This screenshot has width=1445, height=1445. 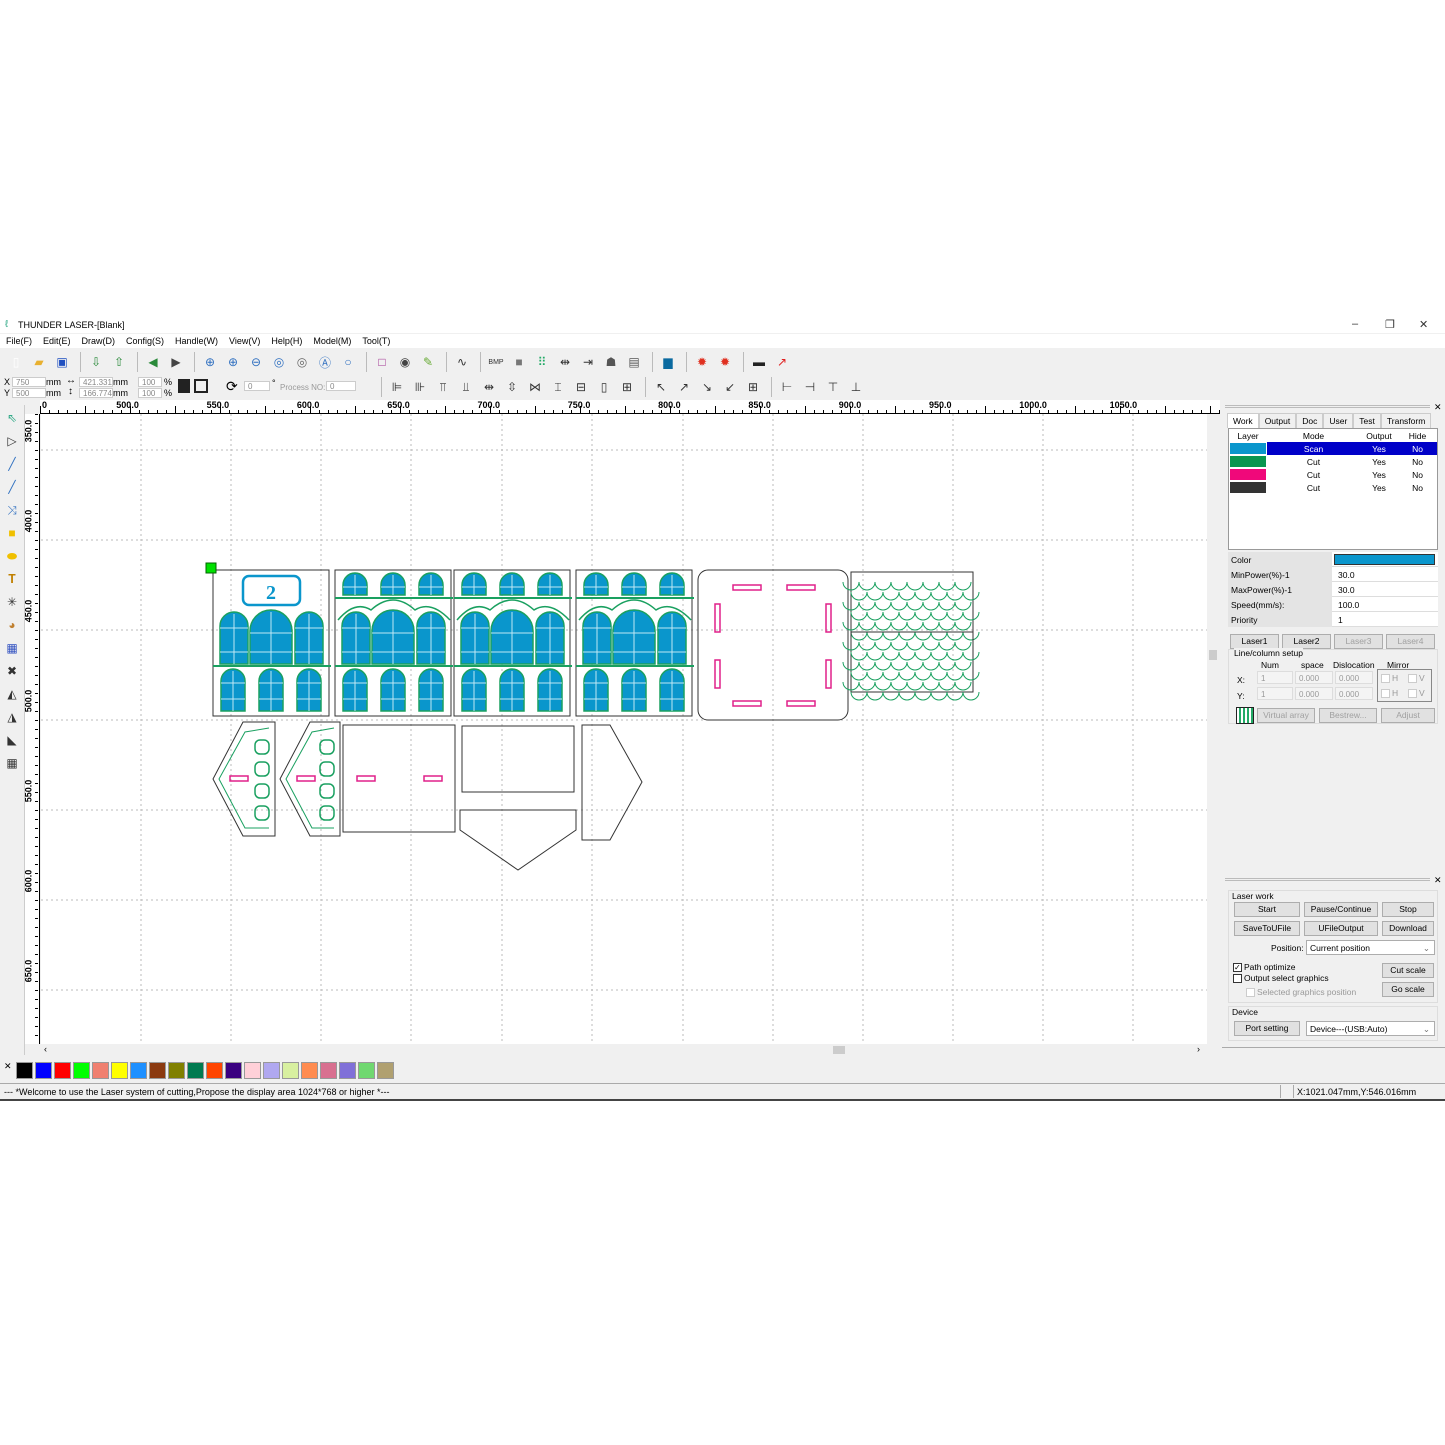 I want to click on save-icon: ▣, so click(x=62, y=362).